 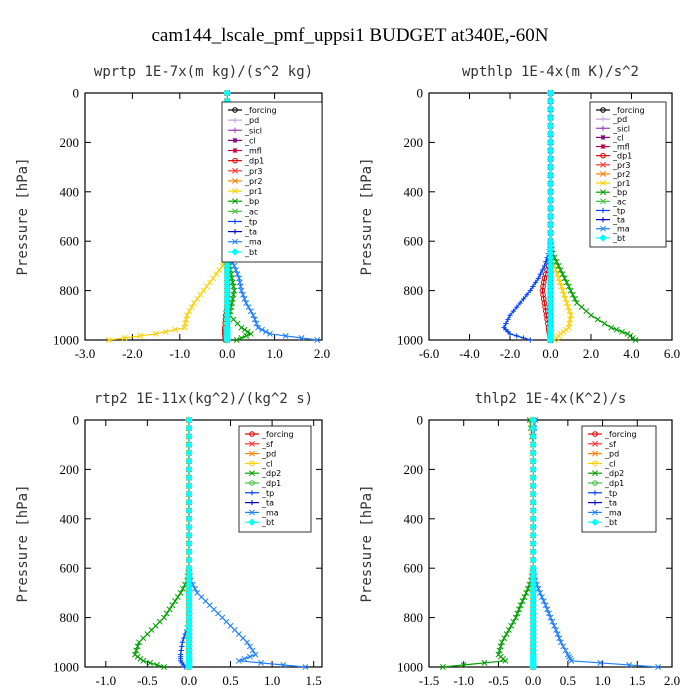 I want to click on series-pr1, so click(x=168, y=216).